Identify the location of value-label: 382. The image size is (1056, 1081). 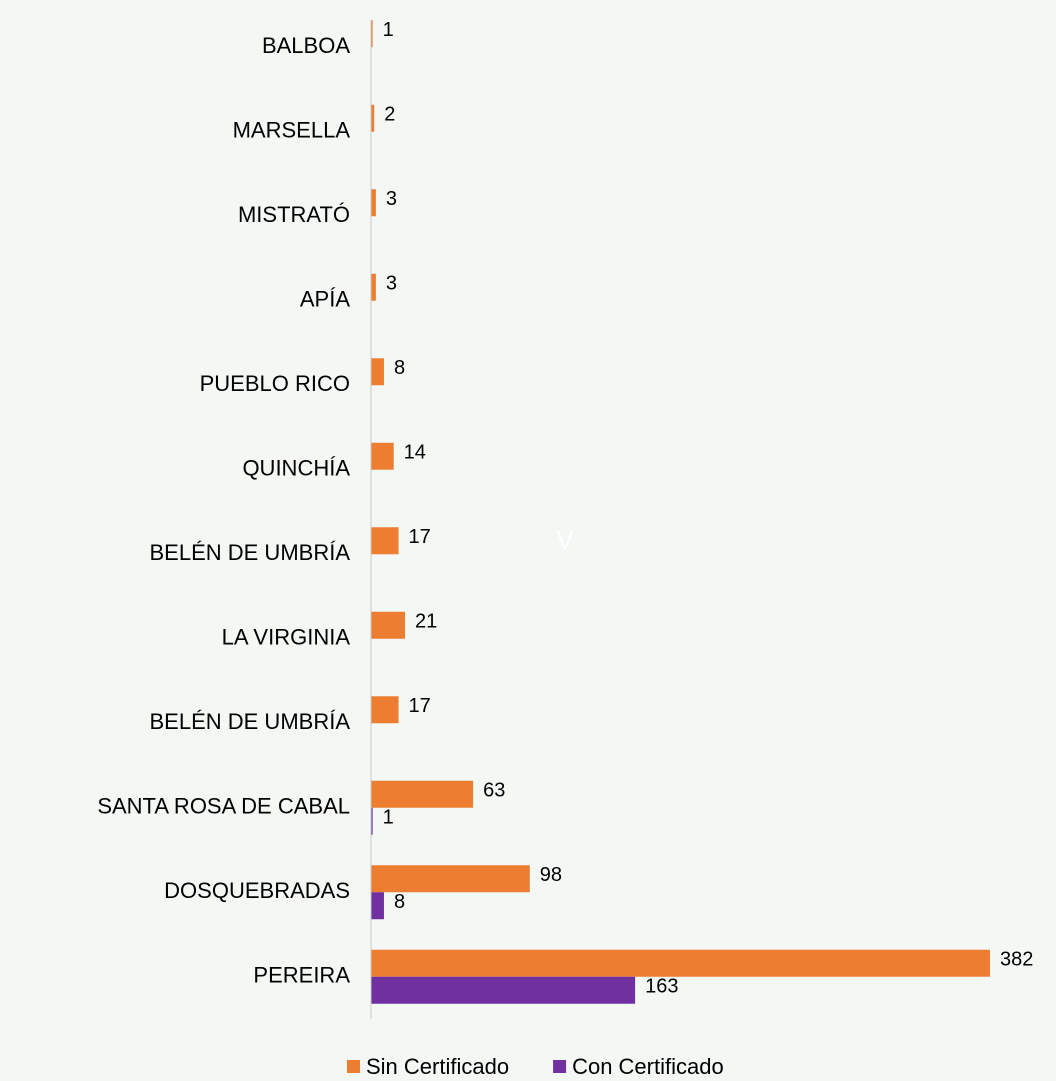
(1016, 960).